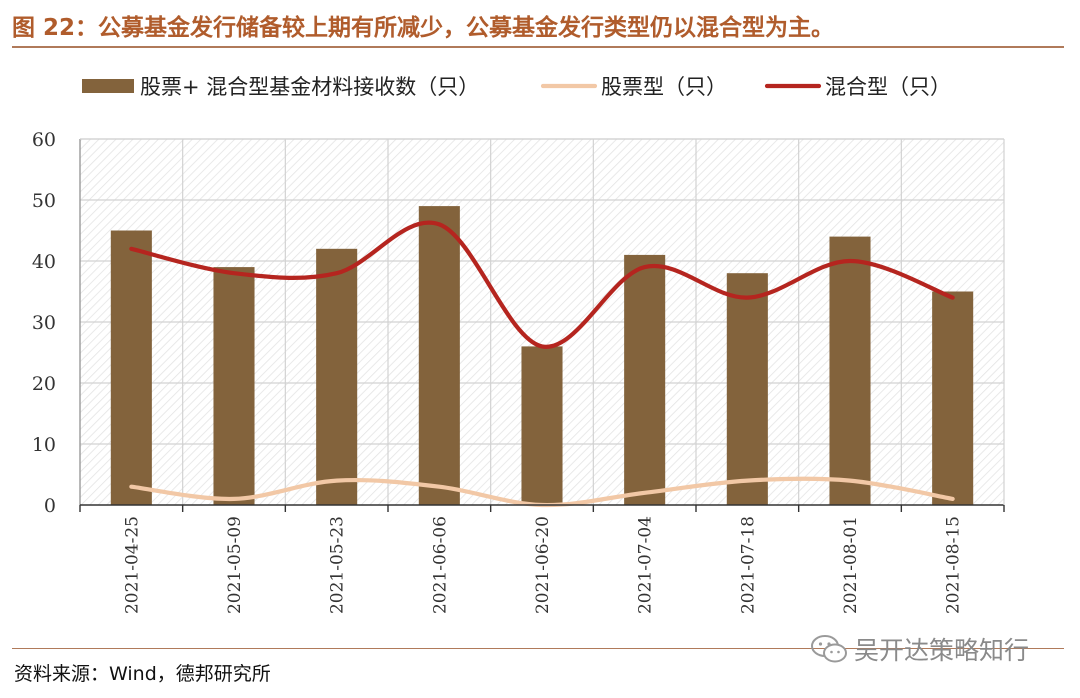  I want to click on legend-swatch-bar, so click(108, 86).